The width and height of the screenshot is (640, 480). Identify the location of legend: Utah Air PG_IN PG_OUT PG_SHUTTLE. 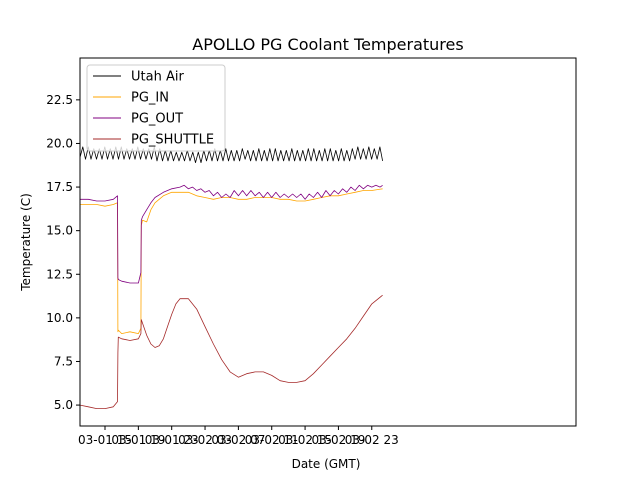
(156, 108).